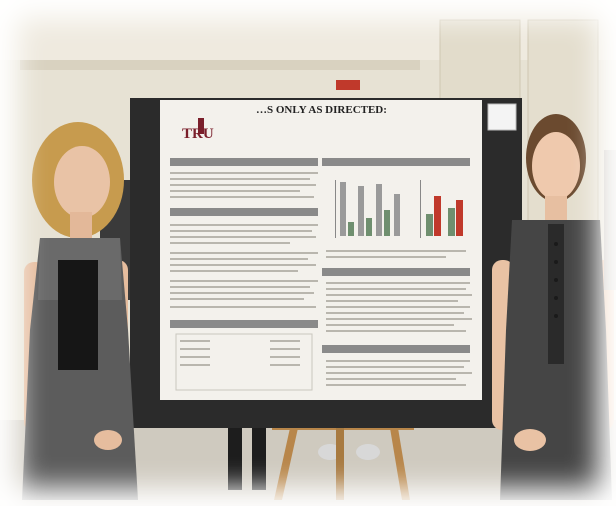 This screenshot has height=506, width=616. I want to click on easel-center-leg, so click(340, 464).